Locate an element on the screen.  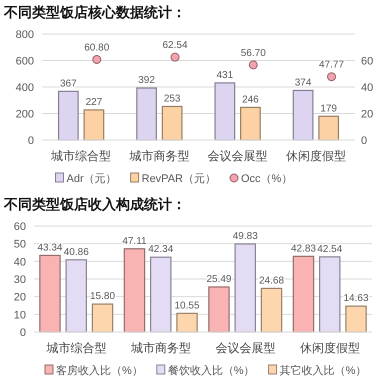
data-label: 10.55 is located at coordinates (187, 306).